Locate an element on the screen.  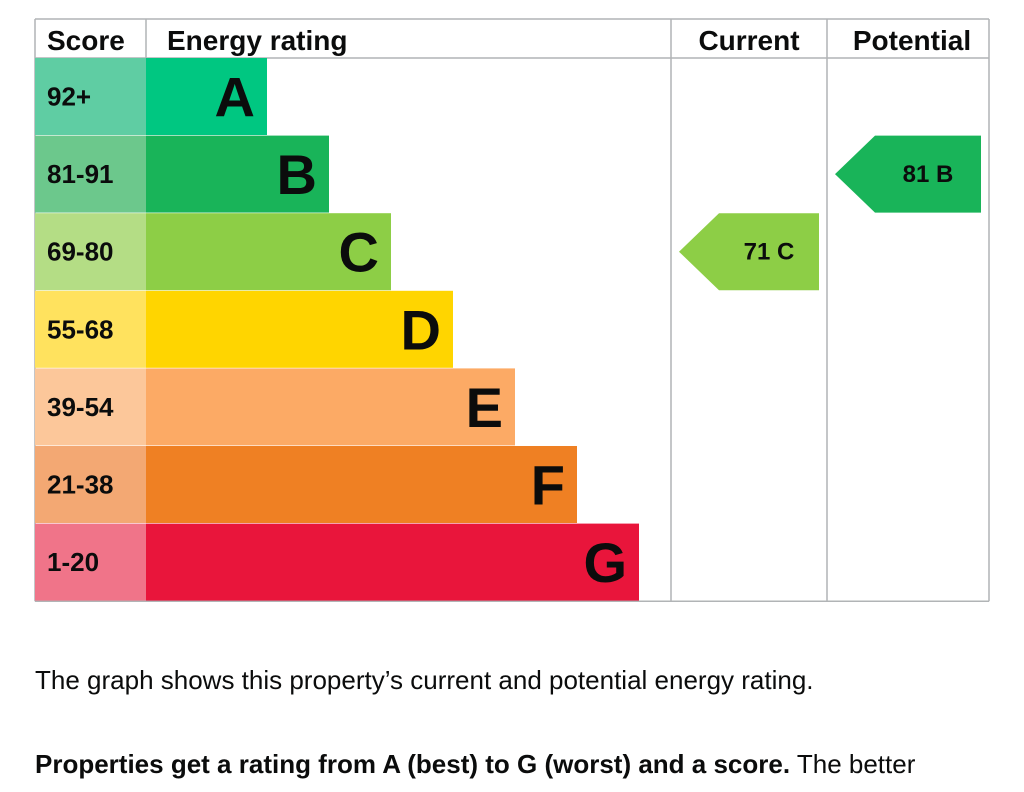
potential-rating-label: 81 B is located at coordinates (928, 174).